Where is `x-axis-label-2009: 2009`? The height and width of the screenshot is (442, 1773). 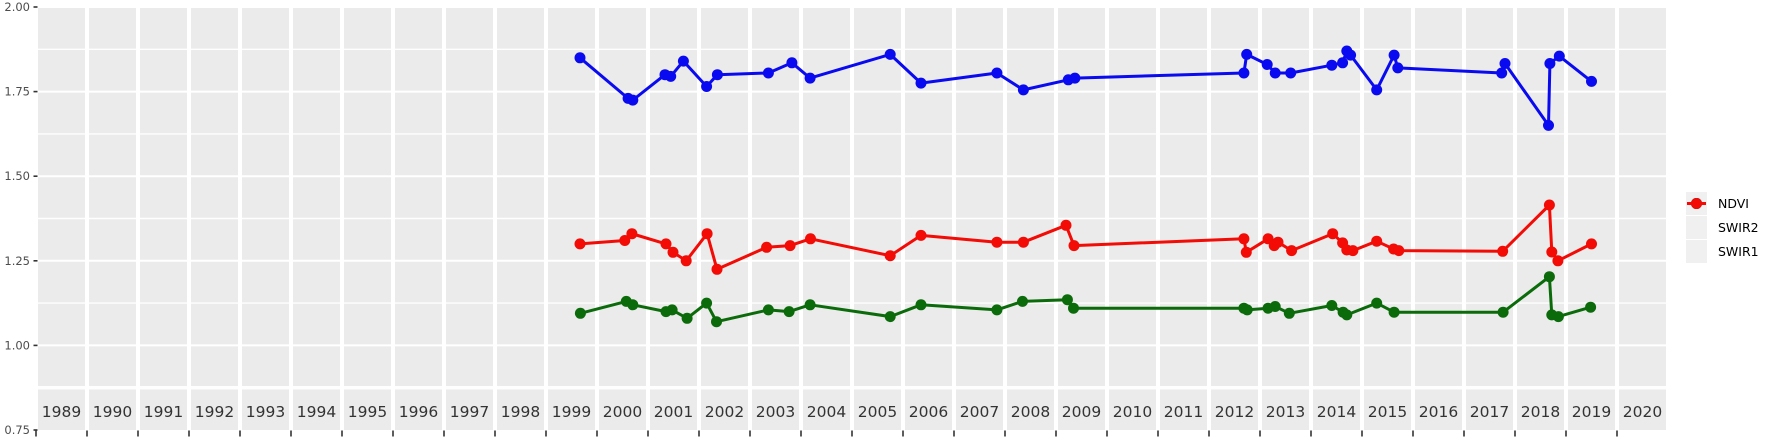 x-axis-label-2009: 2009 is located at coordinates (1081, 412).